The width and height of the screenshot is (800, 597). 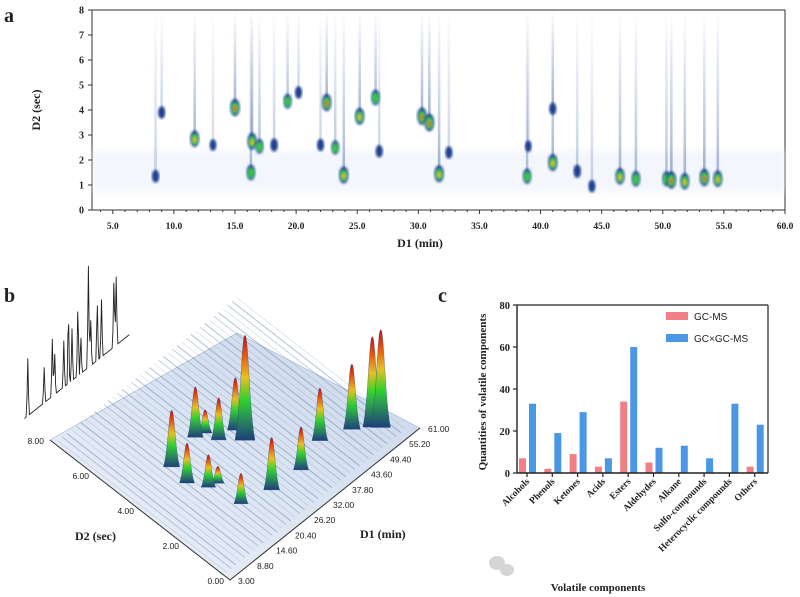 What do you see at coordinates (711, 317) in the screenshot?
I see `legend-label-gcms: GC-MS` at bounding box center [711, 317].